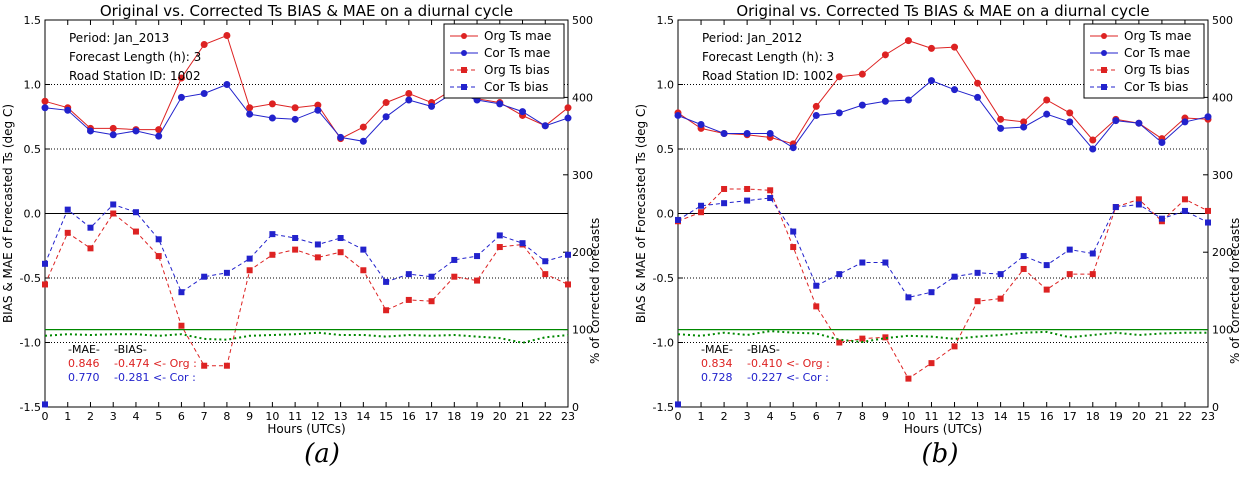 This screenshot has width=1242, height=489. What do you see at coordinates (816, 416) in the screenshot?
I see `x-tick-label: 6` at bounding box center [816, 416].